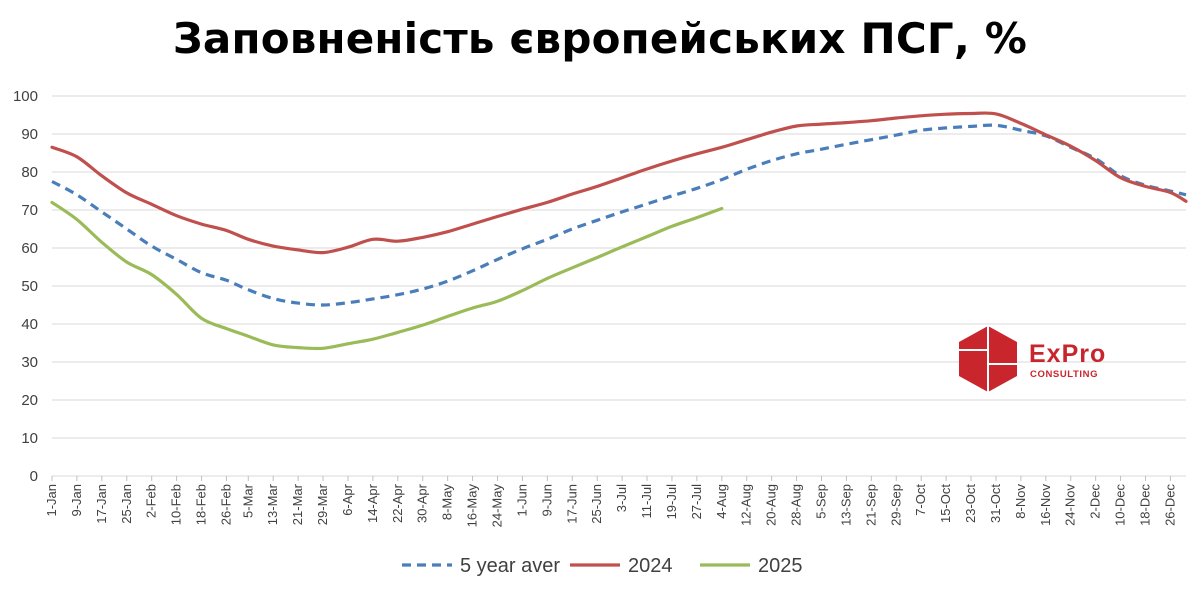 The height and width of the screenshot is (602, 1200). I want to click on x-tick-label: 13-Sep, so click(845, 505).